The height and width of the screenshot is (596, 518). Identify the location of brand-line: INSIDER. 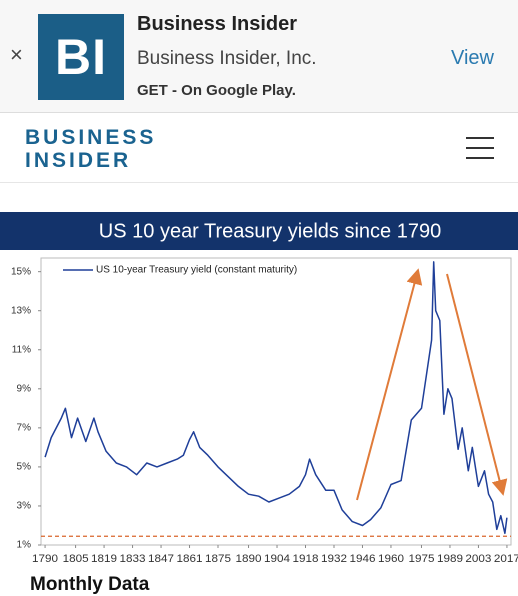
(78, 160).